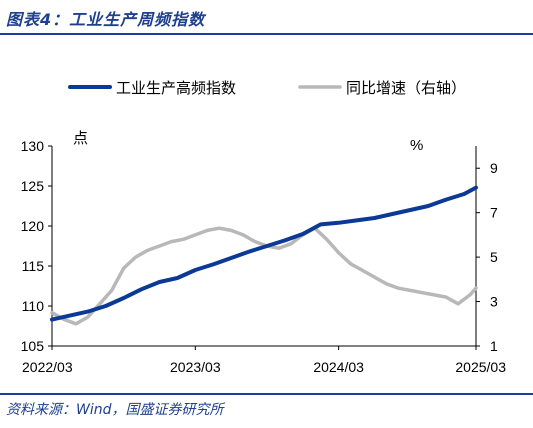 Image resolution: width=533 pixels, height=428 pixels. What do you see at coordinates (176, 88) in the screenshot?
I see `legend-label: 工业生产高频指数` at bounding box center [176, 88].